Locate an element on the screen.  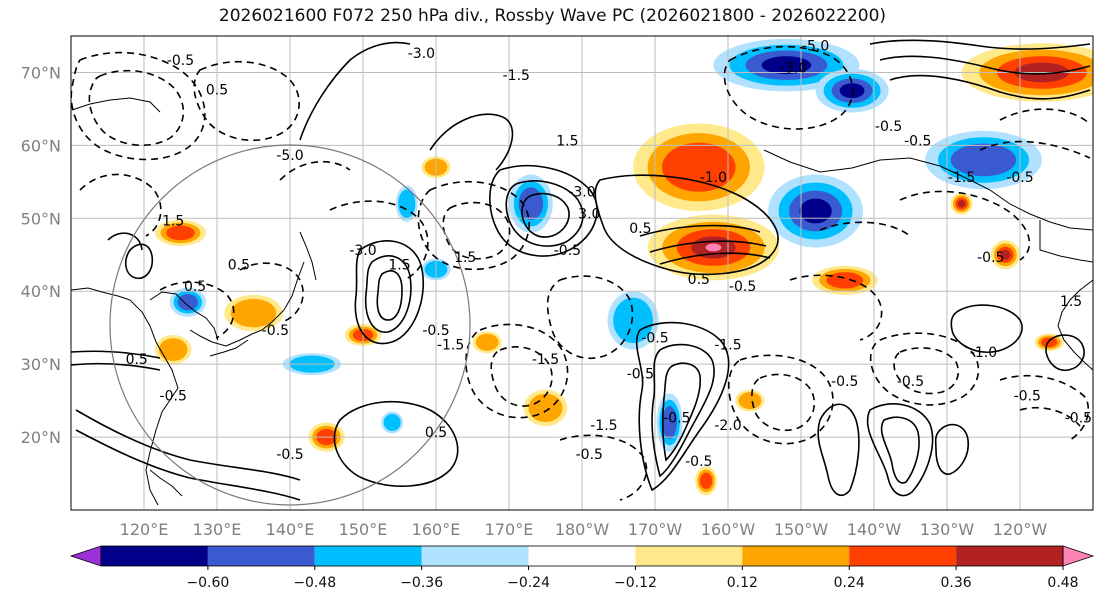
colorbar-frame is located at coordinates (582, 556).